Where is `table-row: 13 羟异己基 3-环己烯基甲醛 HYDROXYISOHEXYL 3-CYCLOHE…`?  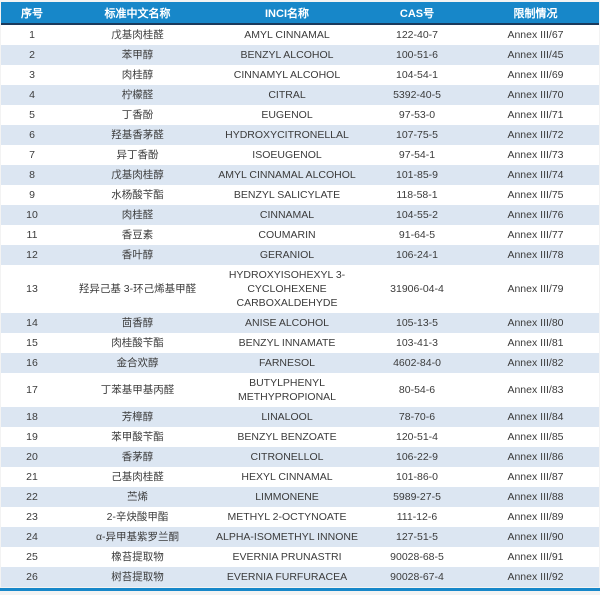
table-row: 13 羟异己基 3-环己烯基甲醛 HYDROXYISOHEXYL 3-CYCLOHE… is located at coordinates (300, 289).